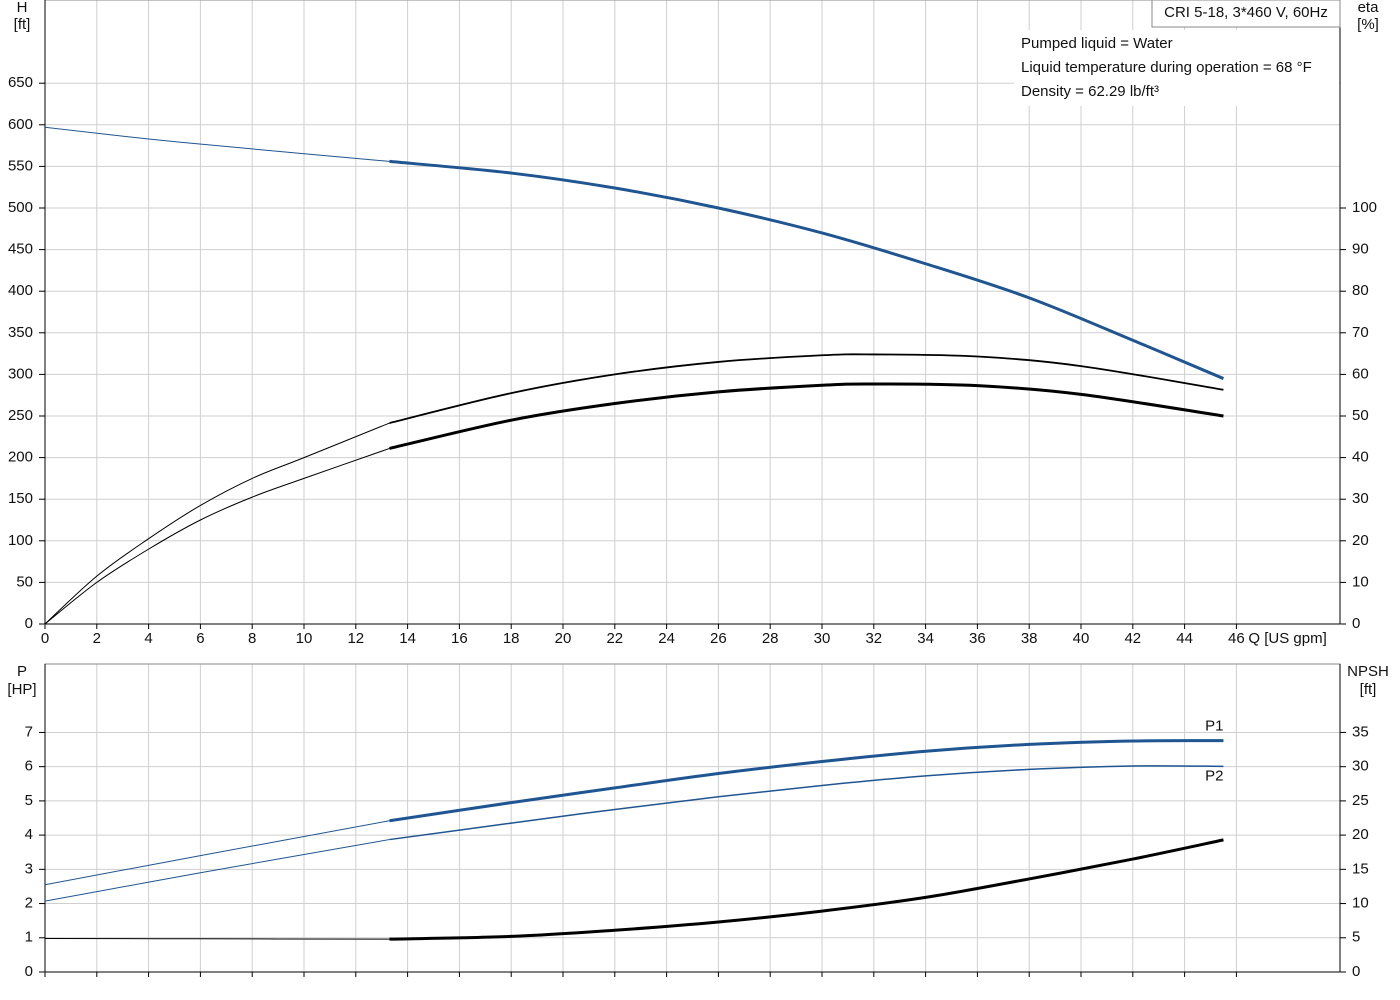 This screenshot has height=1000, width=1400. Describe the element at coordinates (1360, 868) in the screenshot. I see `y2-tick-label: 15` at that location.